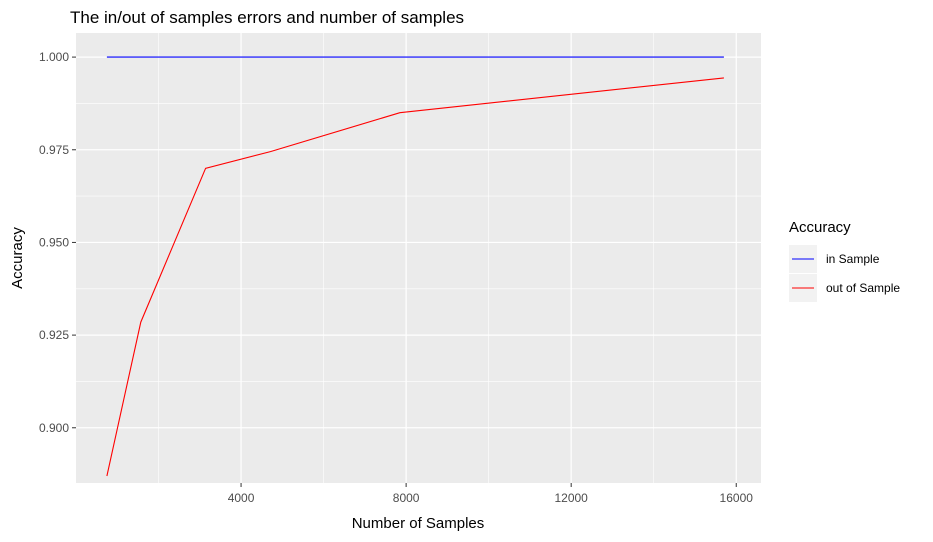 The width and height of the screenshot is (933, 542). I want to click on x-tick-label: 12000, so click(571, 498).